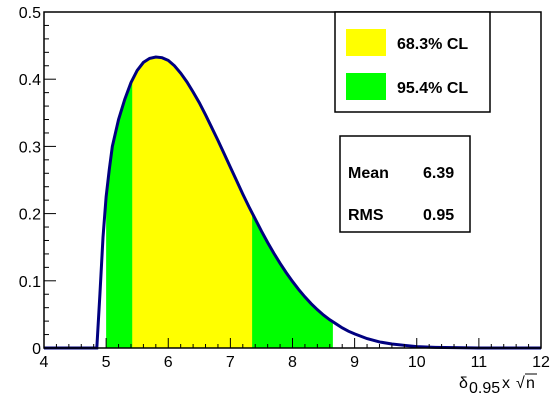  Describe the element at coordinates (30, 215) in the screenshot. I see `y-tick-label-2: 0.2` at that location.